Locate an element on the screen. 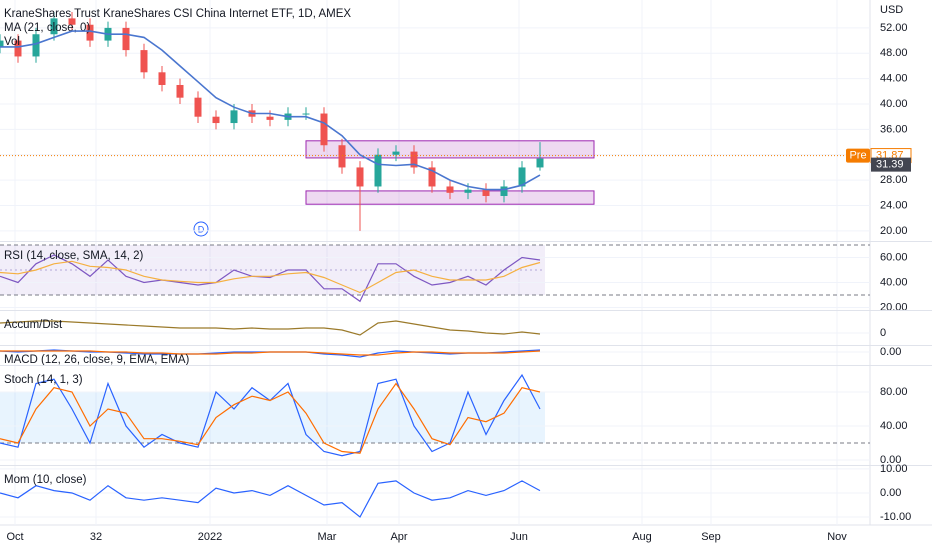  pane-title: Accum/Dist is located at coordinates (33, 325).